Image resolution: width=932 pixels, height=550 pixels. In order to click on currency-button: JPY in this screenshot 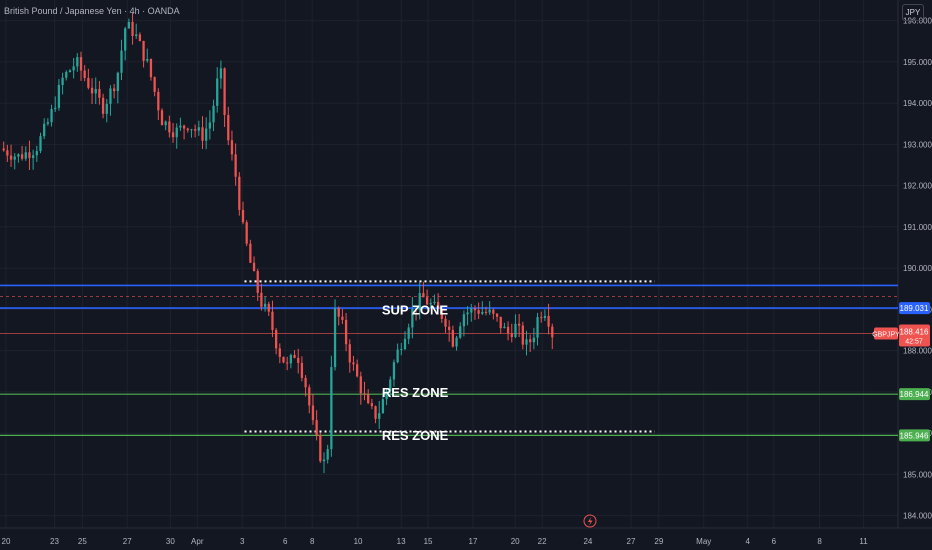, I will do `click(913, 12)`.